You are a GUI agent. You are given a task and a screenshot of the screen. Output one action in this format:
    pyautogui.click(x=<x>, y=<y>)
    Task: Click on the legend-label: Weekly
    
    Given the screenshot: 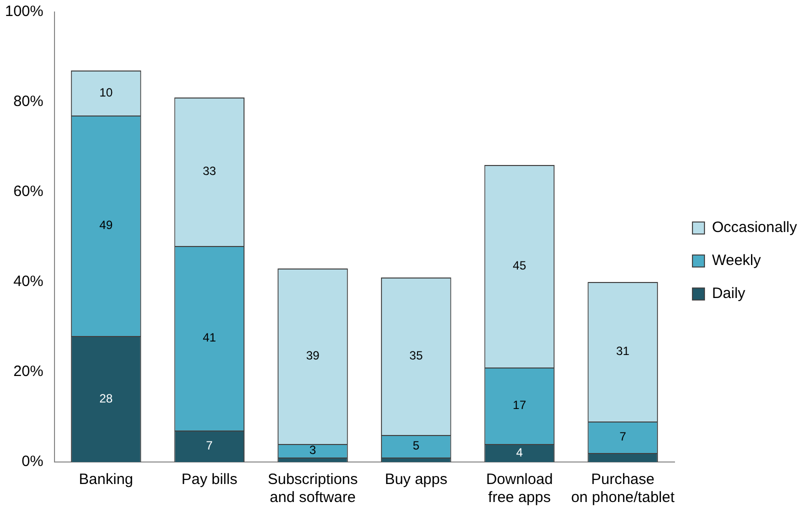 What is the action you would take?
    pyautogui.click(x=737, y=261)
    